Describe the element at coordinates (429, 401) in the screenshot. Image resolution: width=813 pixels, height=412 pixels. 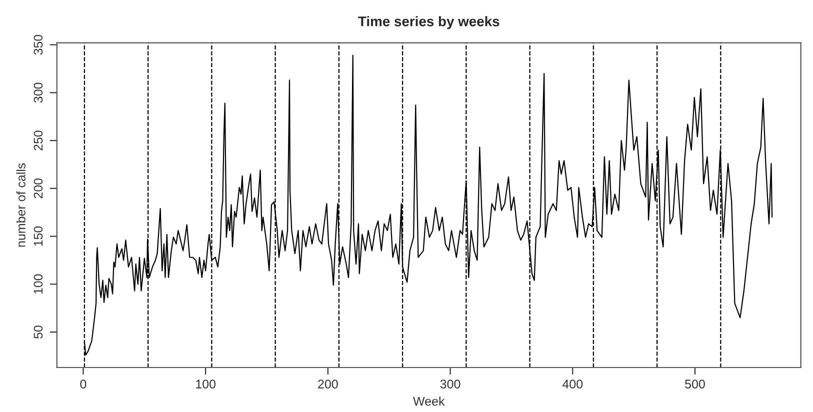
I see `x-axis-title: Week` at that location.